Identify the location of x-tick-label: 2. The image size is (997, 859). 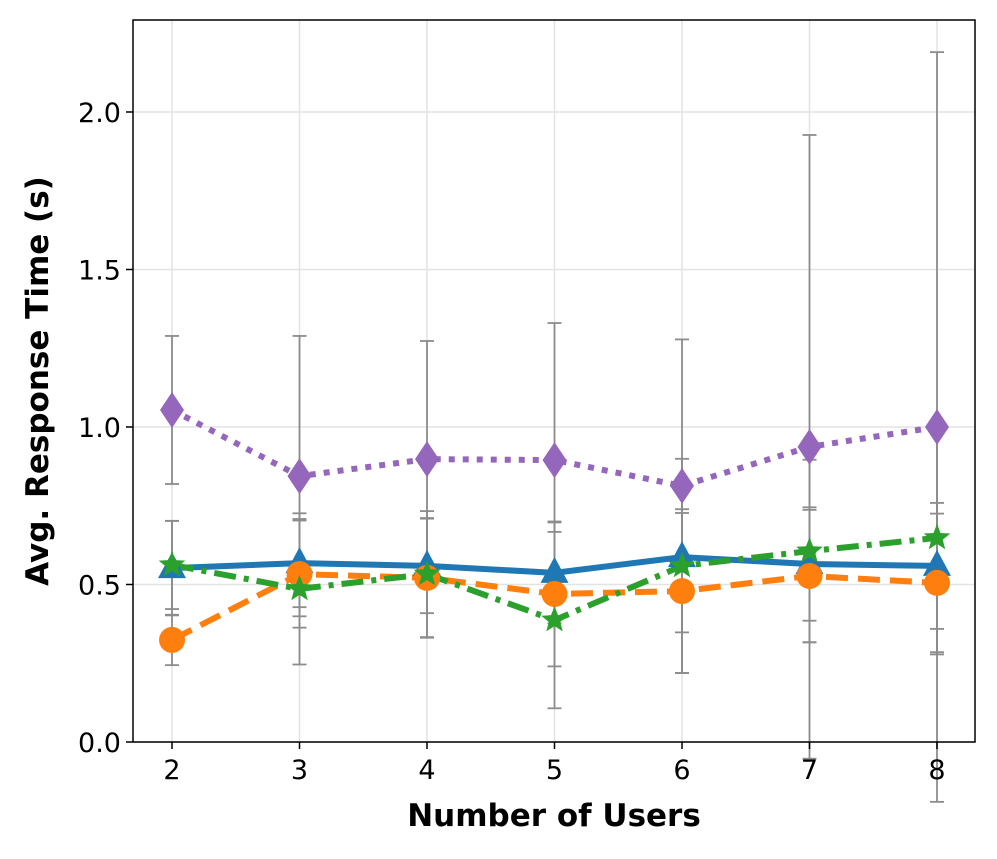
(171, 770).